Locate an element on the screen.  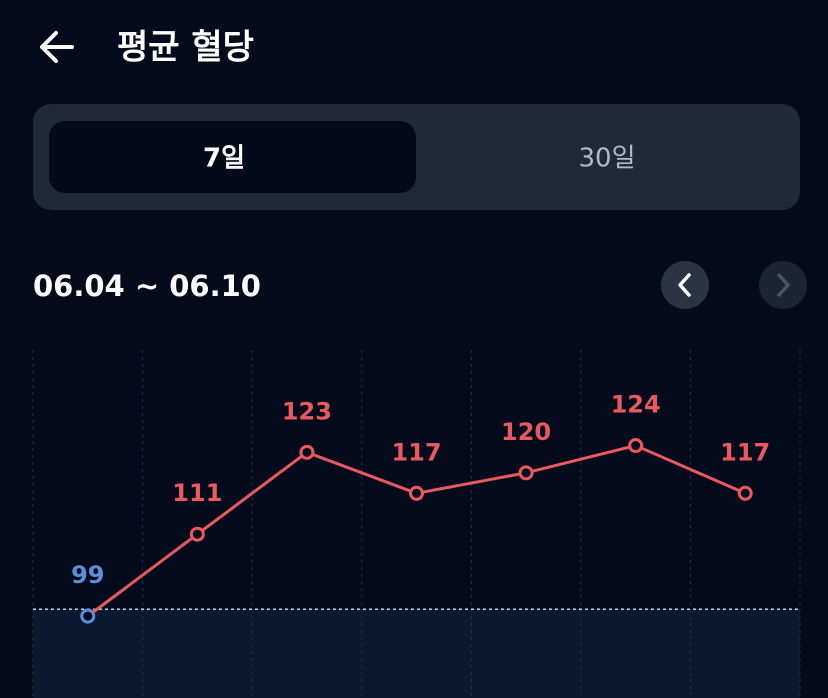
tab: 7일 is located at coordinates (224, 159).